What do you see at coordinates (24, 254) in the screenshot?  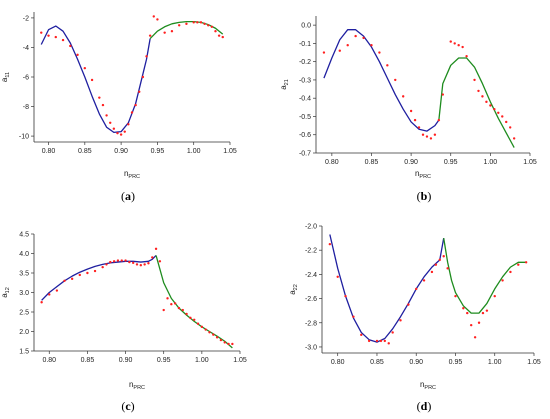 I see `y-tick-label: 4.0` at bounding box center [24, 254].